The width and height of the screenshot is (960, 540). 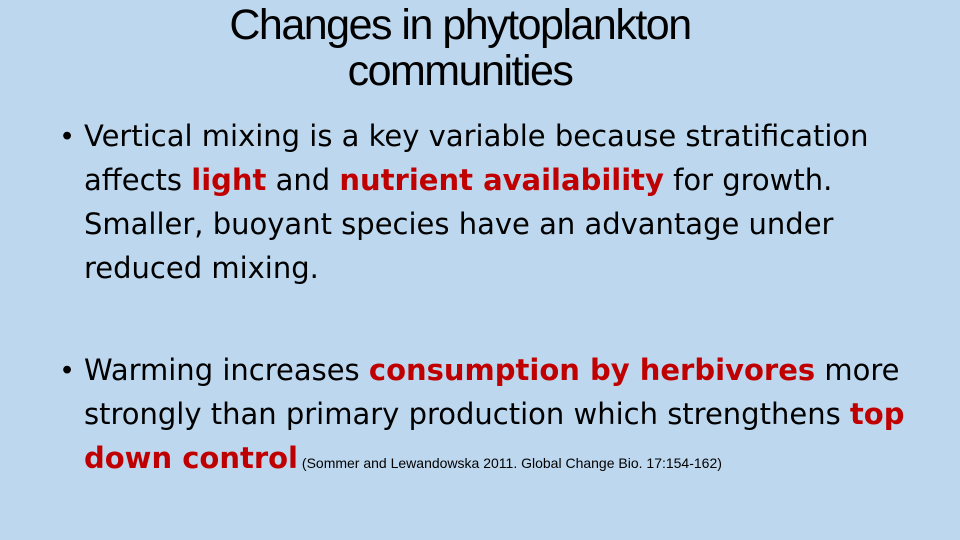 What do you see at coordinates (226, 370) in the screenshot?
I see `bullet-text-start: Warming increases` at bounding box center [226, 370].